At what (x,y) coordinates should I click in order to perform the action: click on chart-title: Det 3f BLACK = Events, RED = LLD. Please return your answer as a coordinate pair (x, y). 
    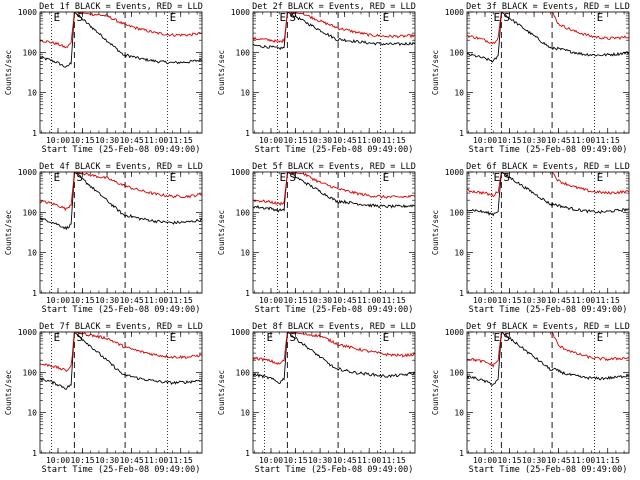
    Looking at the image, I should click on (548, 7).